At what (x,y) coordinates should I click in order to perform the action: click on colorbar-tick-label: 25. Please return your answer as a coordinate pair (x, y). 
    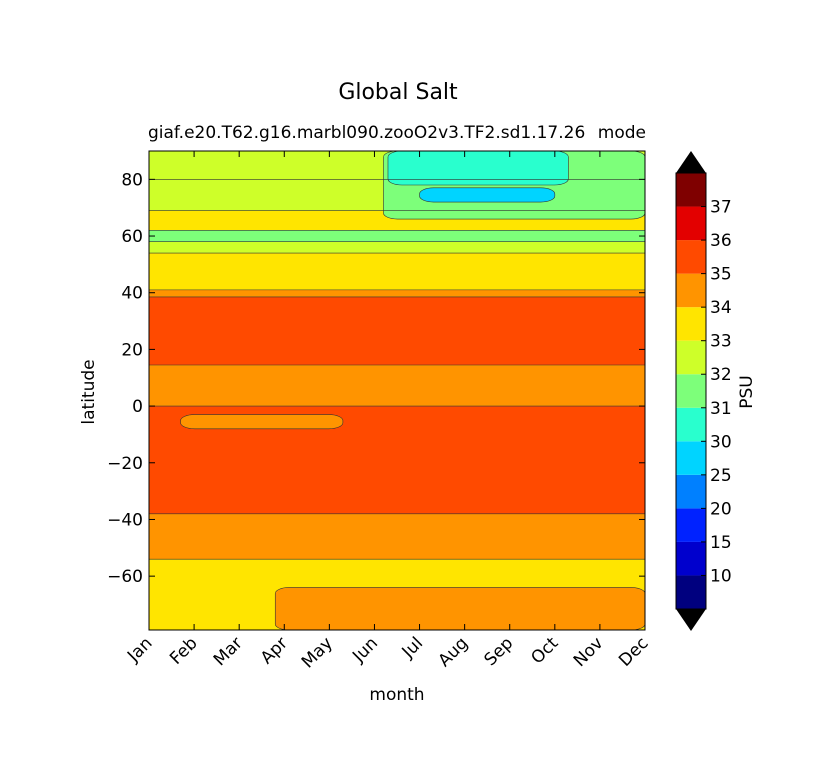
    Looking at the image, I should click on (721, 476).